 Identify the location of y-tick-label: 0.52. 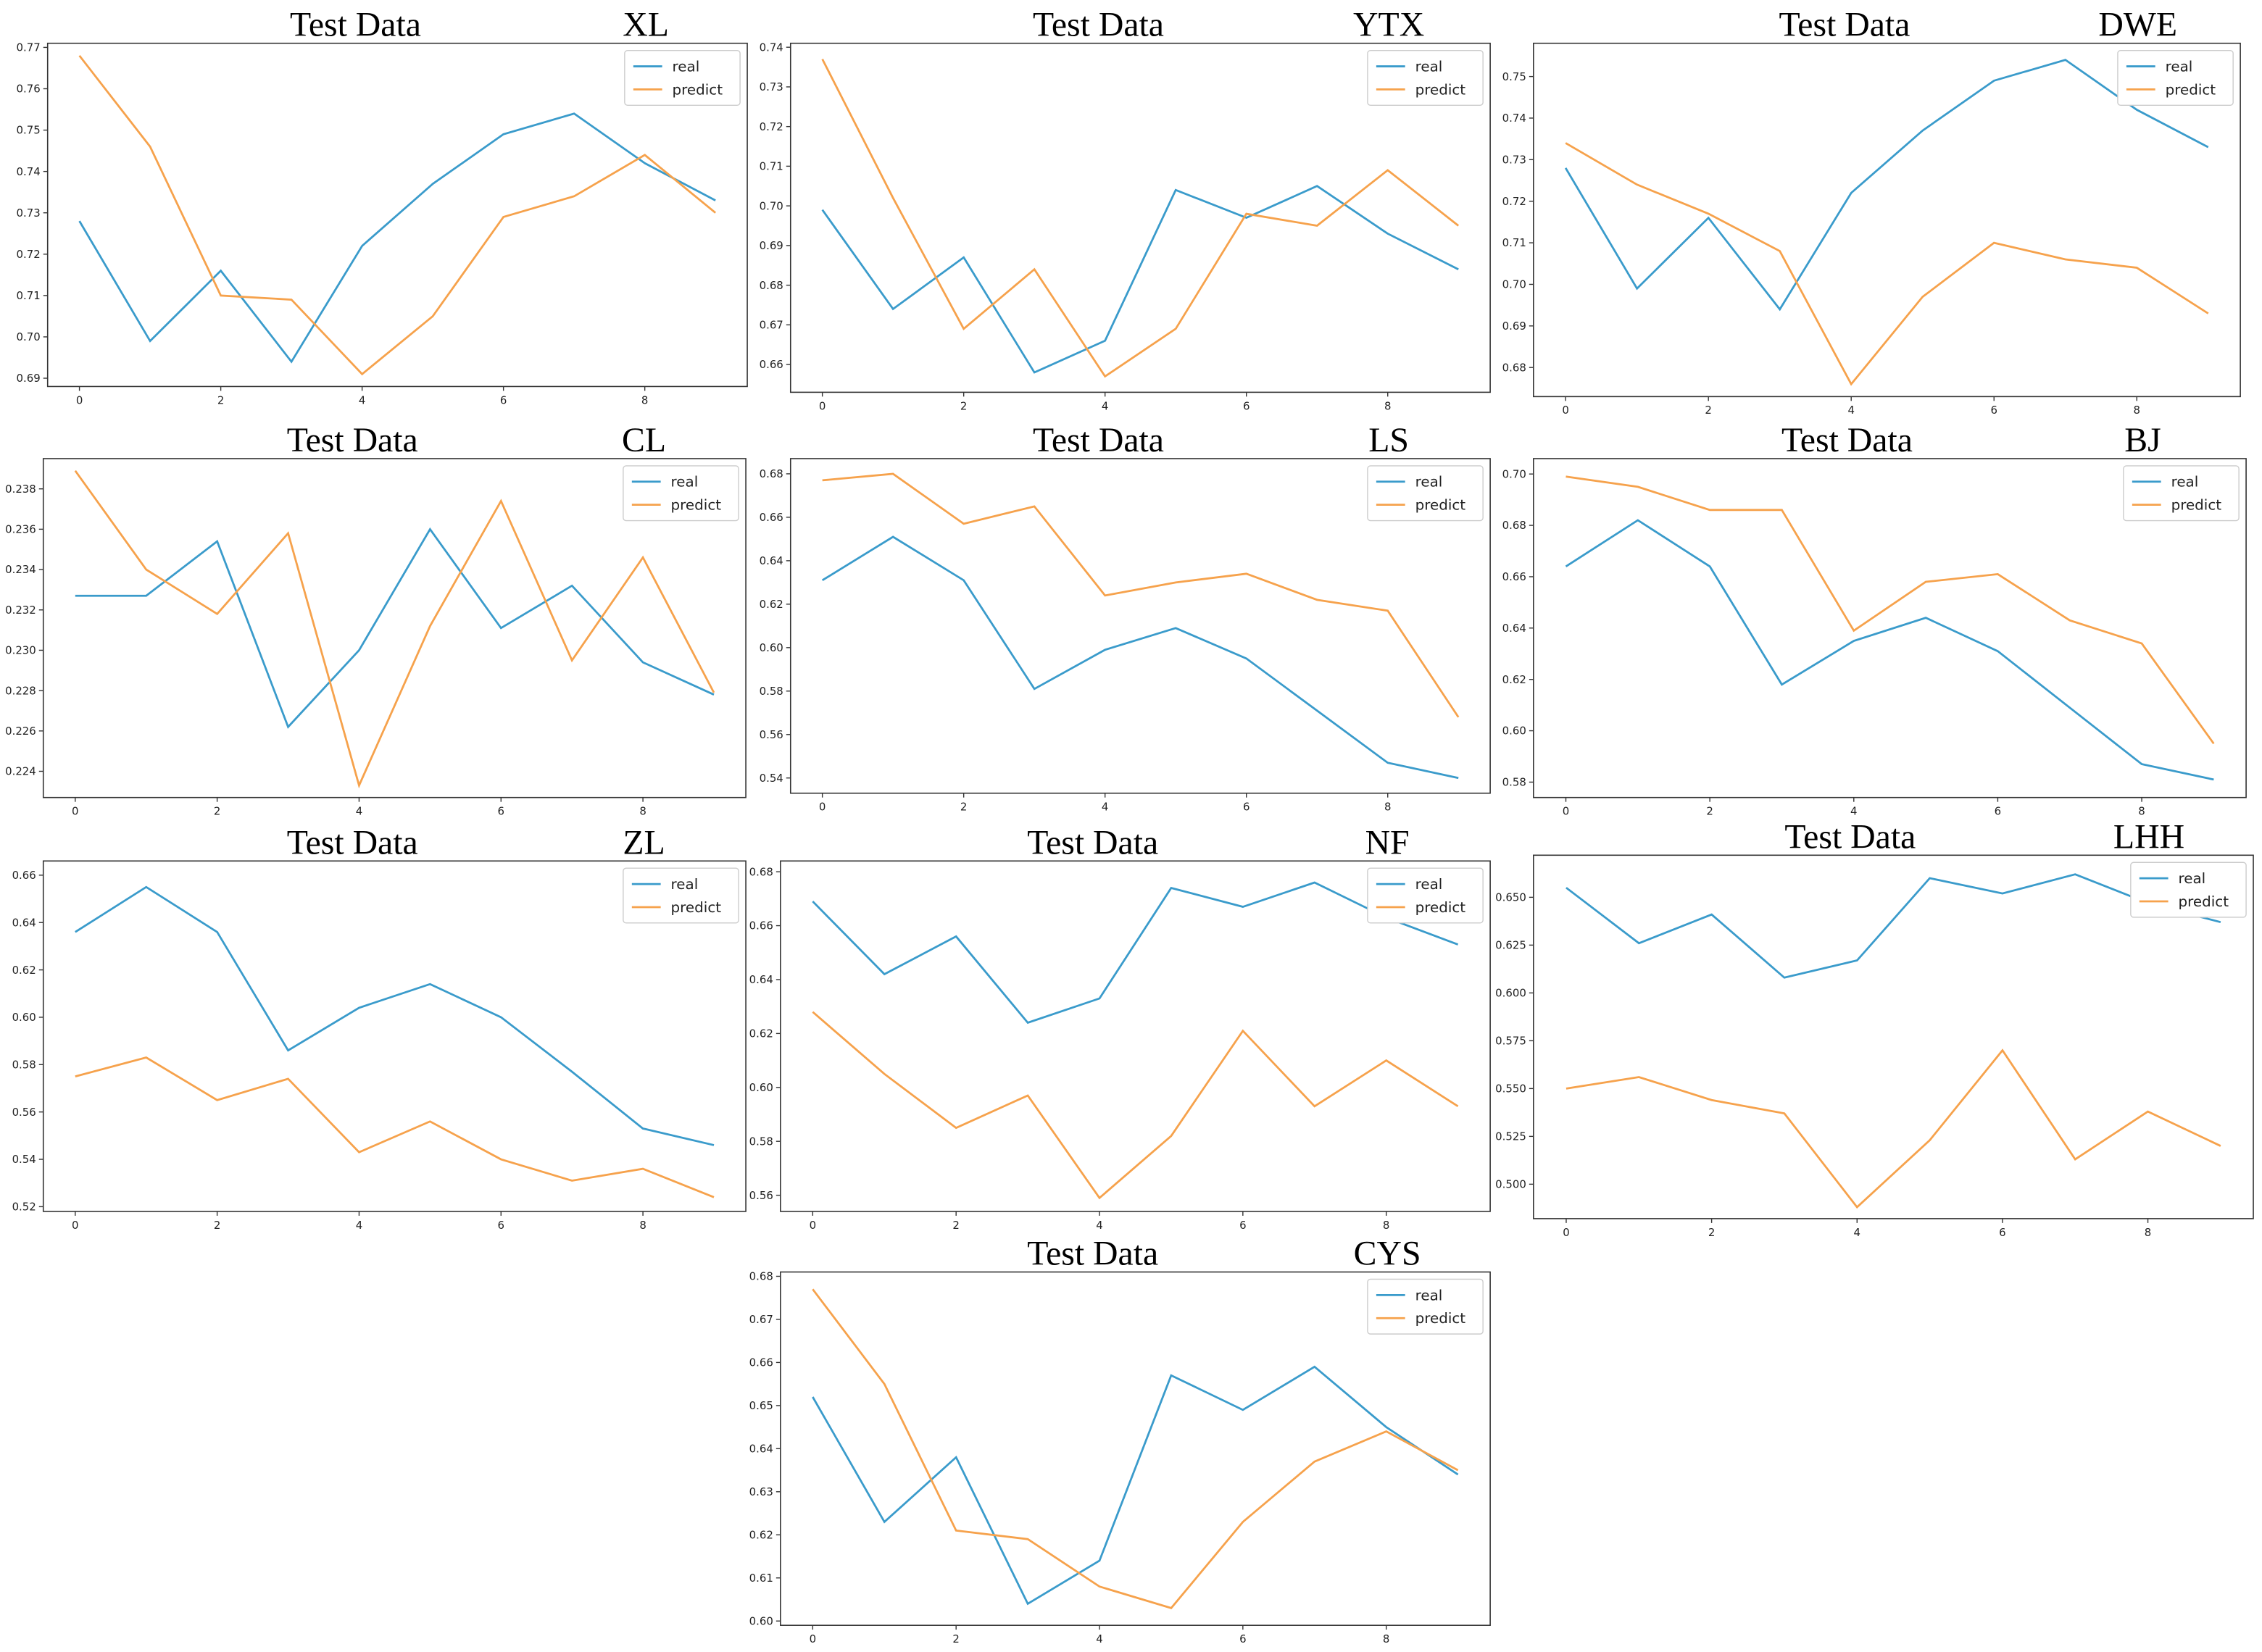
(24, 1207).